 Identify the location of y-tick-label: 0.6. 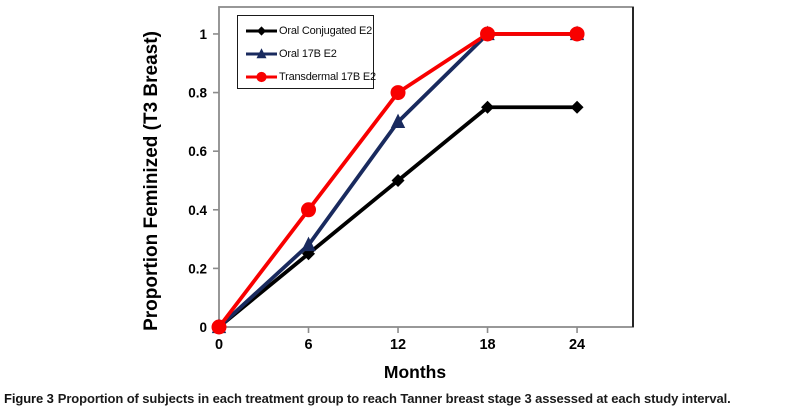
(197, 151).